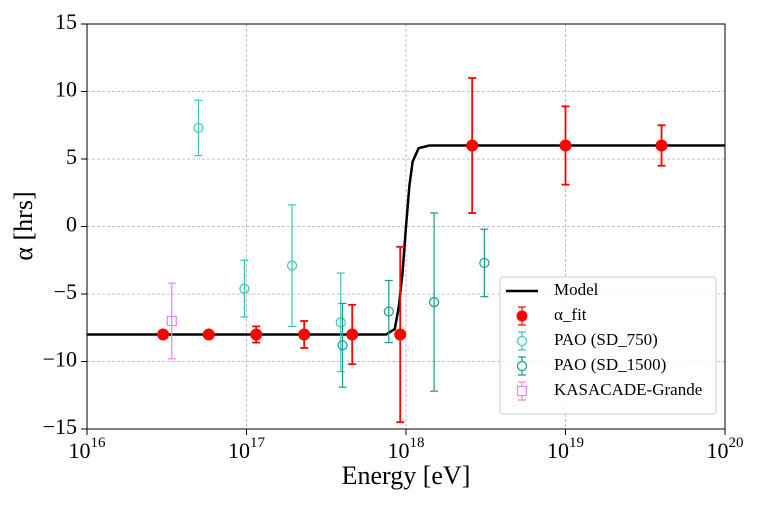  What do you see at coordinates (406, 449) in the screenshot?
I see `x-tick-label: 1018` at bounding box center [406, 449].